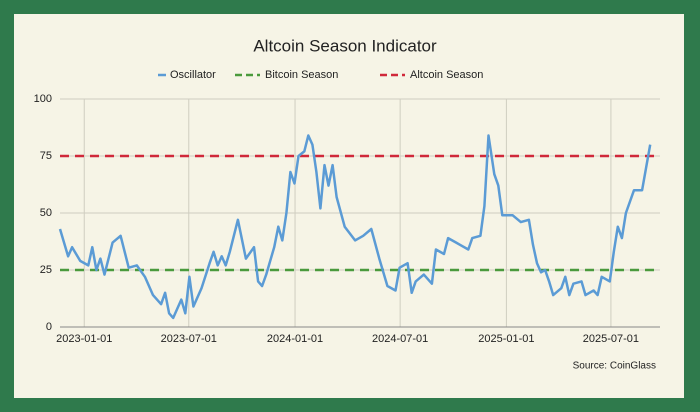 This screenshot has width=700, height=412. Describe the element at coordinates (301, 75) in the screenshot. I see `legend-label: Bitcoin Season` at that location.